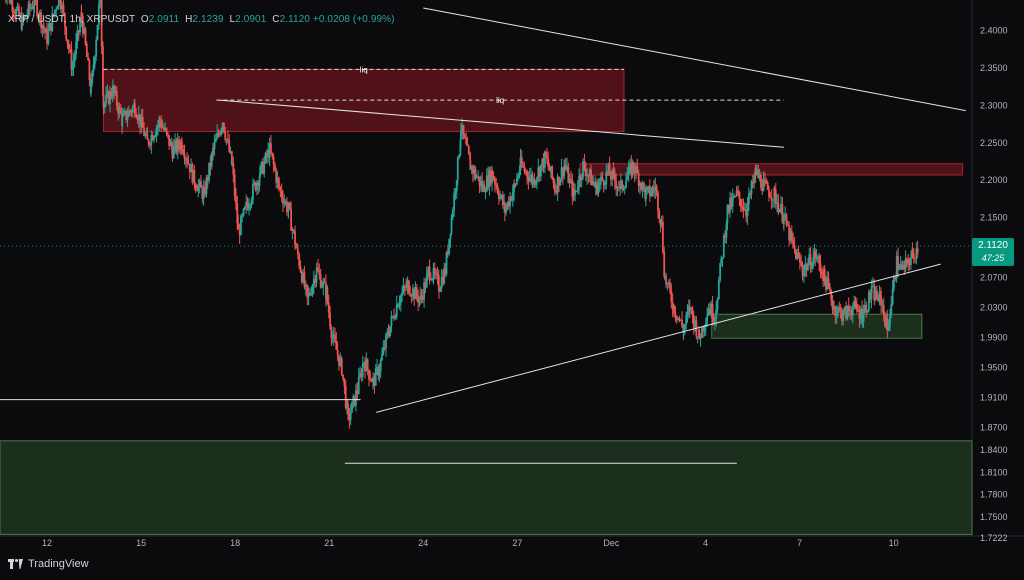  What do you see at coordinates (48, 564) in the screenshot?
I see `tradingview-branding: TradingView` at bounding box center [48, 564].